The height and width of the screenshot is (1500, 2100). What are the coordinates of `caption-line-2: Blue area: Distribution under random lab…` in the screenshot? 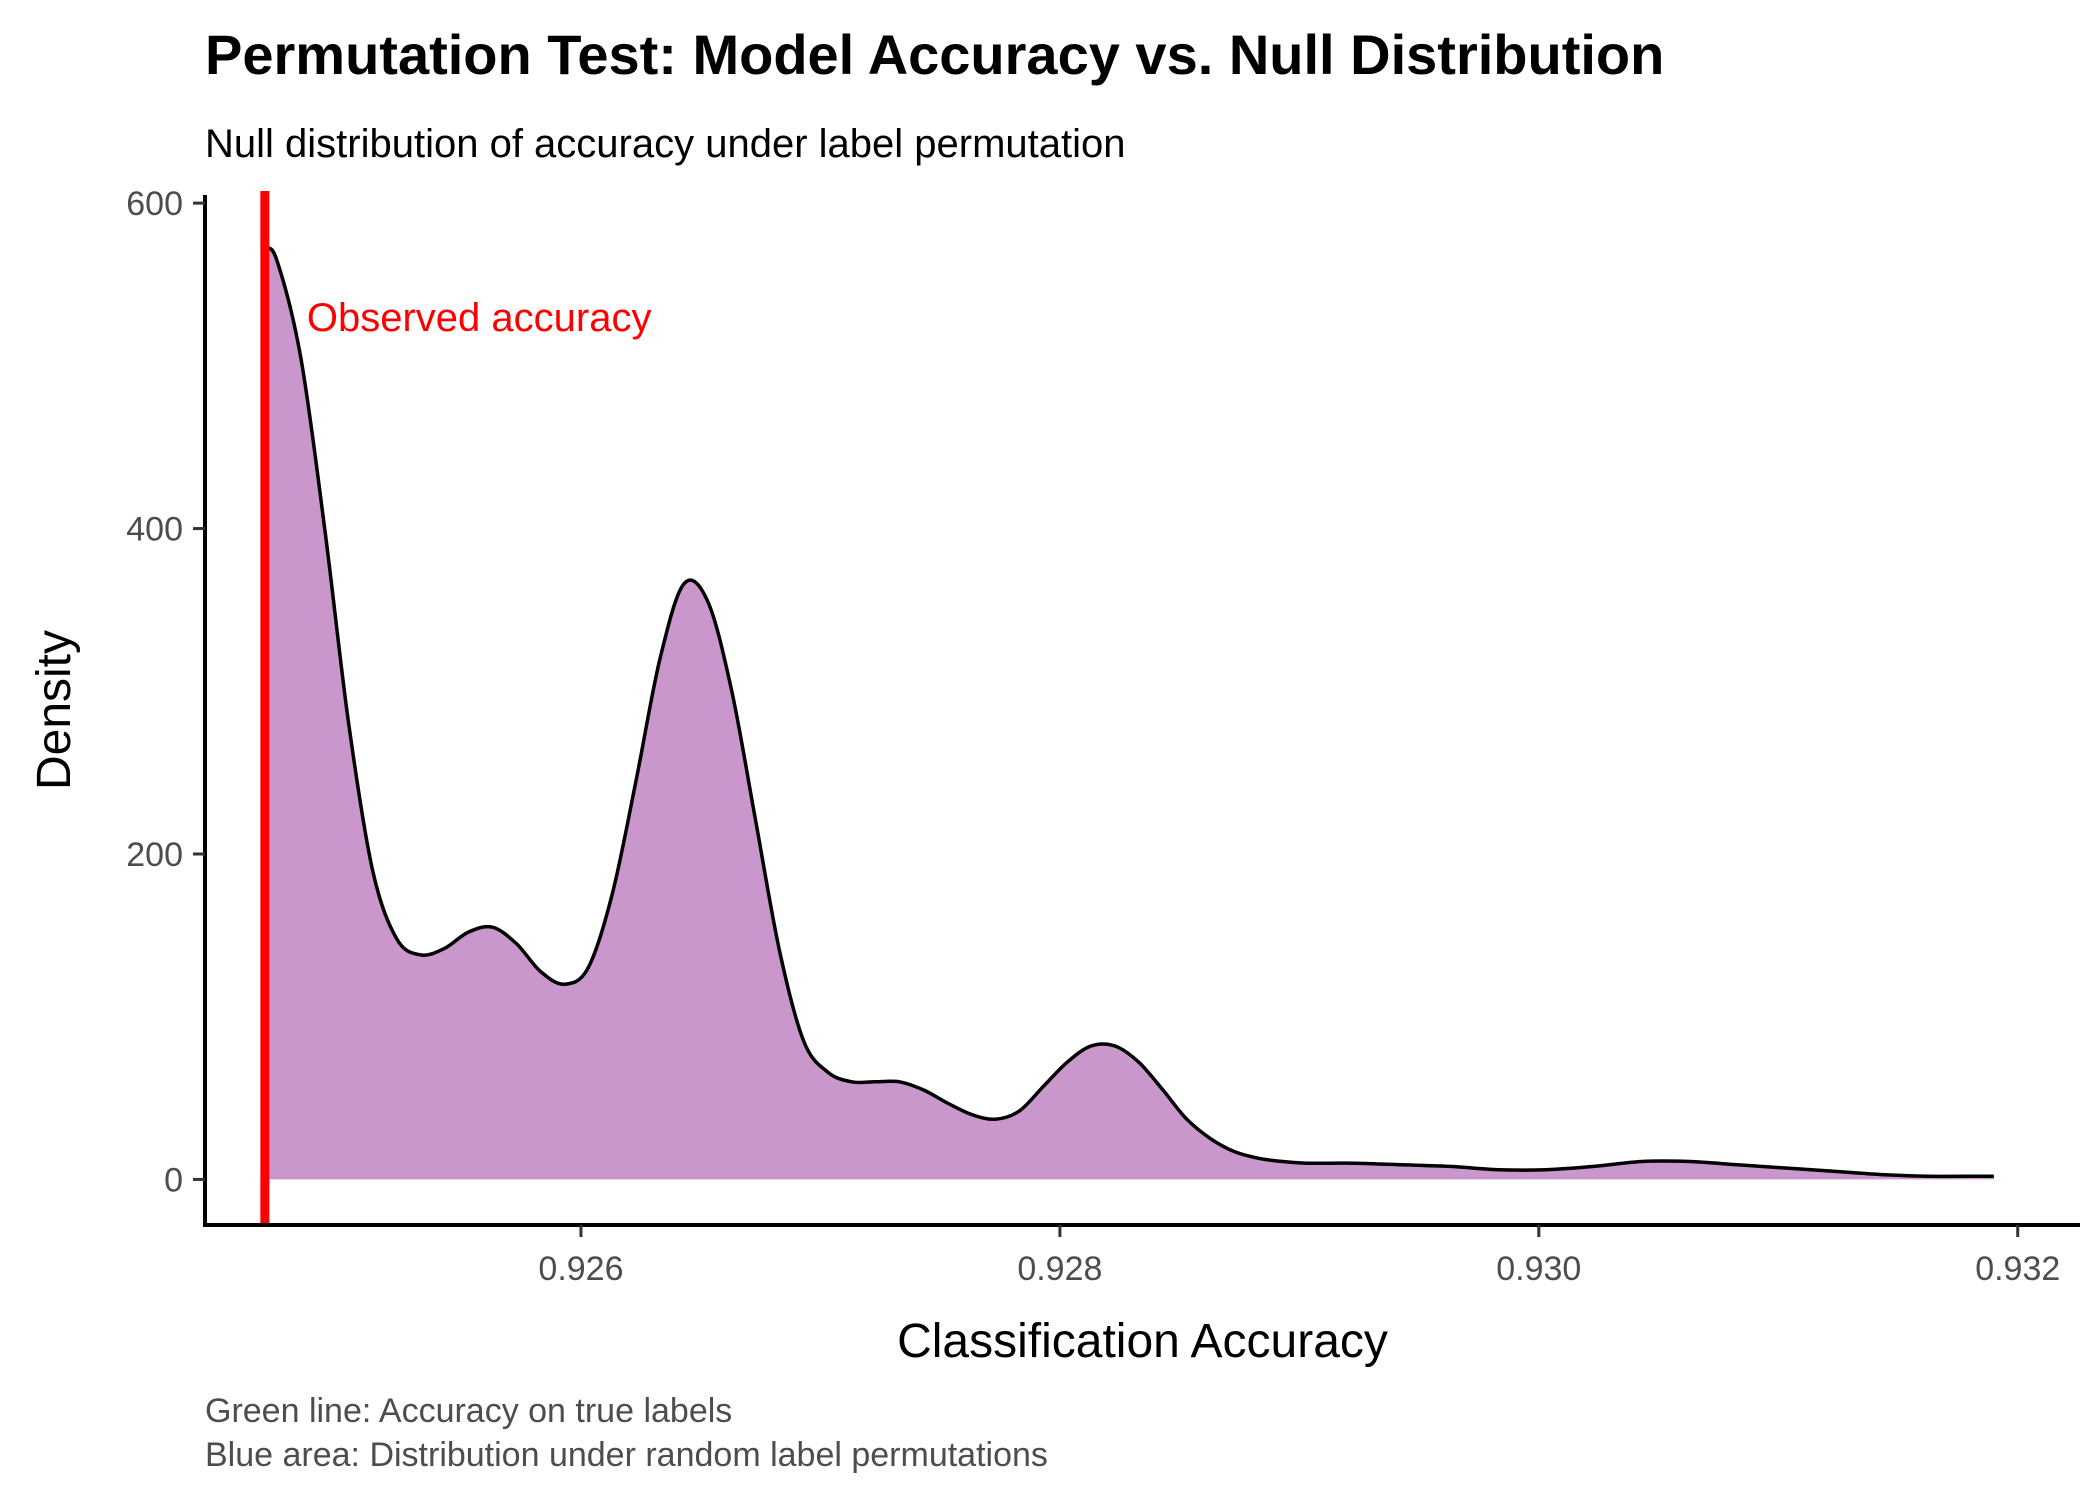 It's located at (626, 1455).